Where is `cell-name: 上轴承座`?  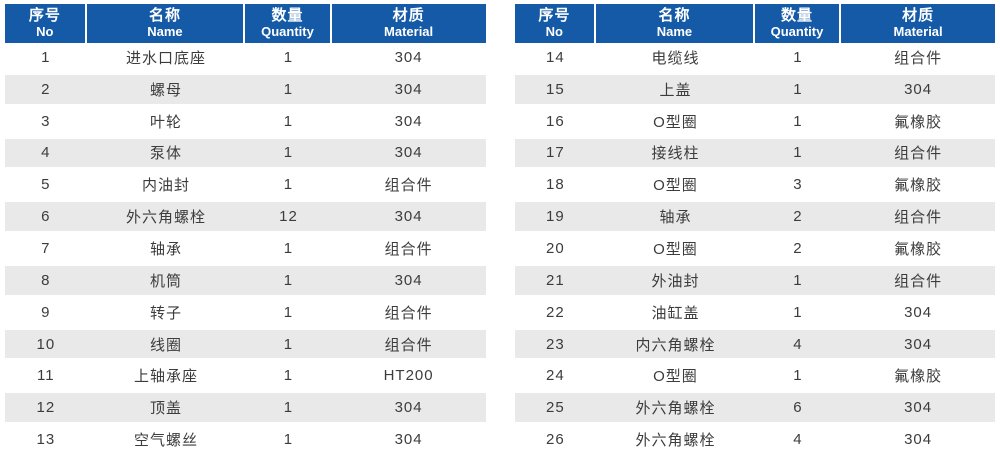
cell-name: 上轴承座 is located at coordinates (165, 377).